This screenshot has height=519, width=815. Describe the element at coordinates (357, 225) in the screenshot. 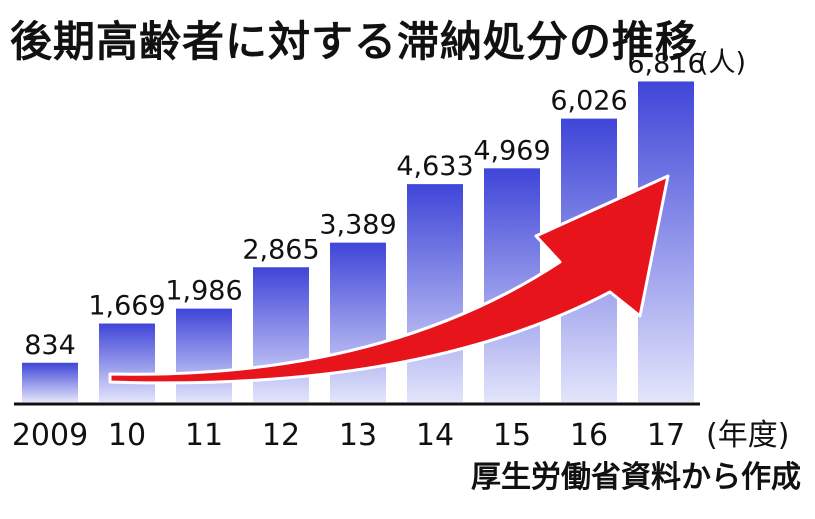

I see `data-label-13: 3,389` at that location.